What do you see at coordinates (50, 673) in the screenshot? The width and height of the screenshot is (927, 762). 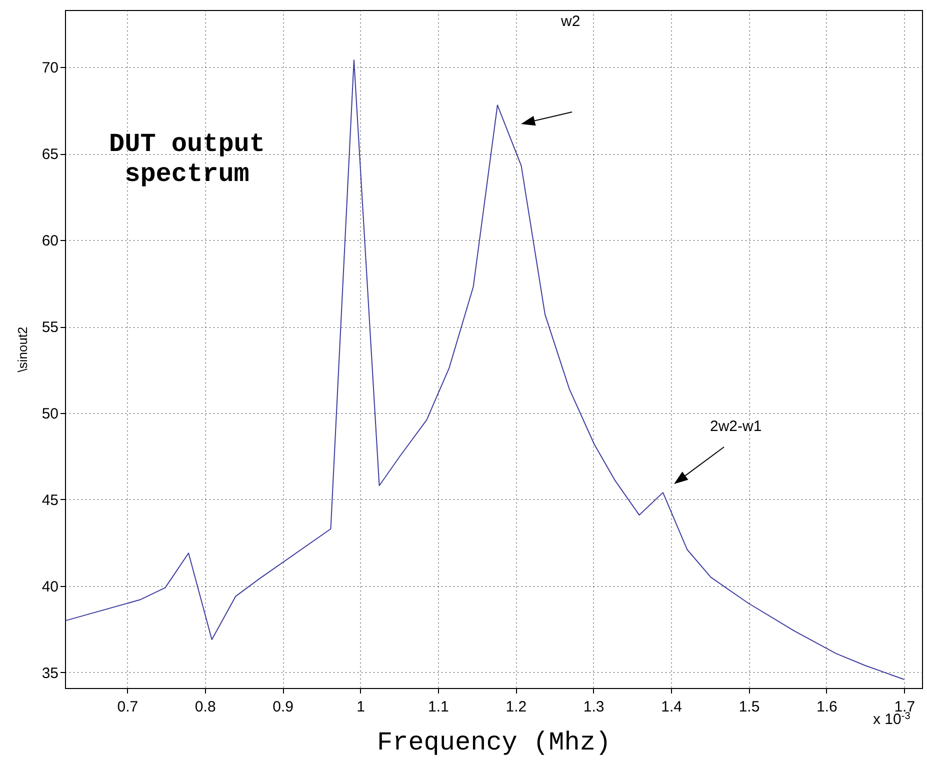 I see `y-tick-label: 35` at bounding box center [50, 673].